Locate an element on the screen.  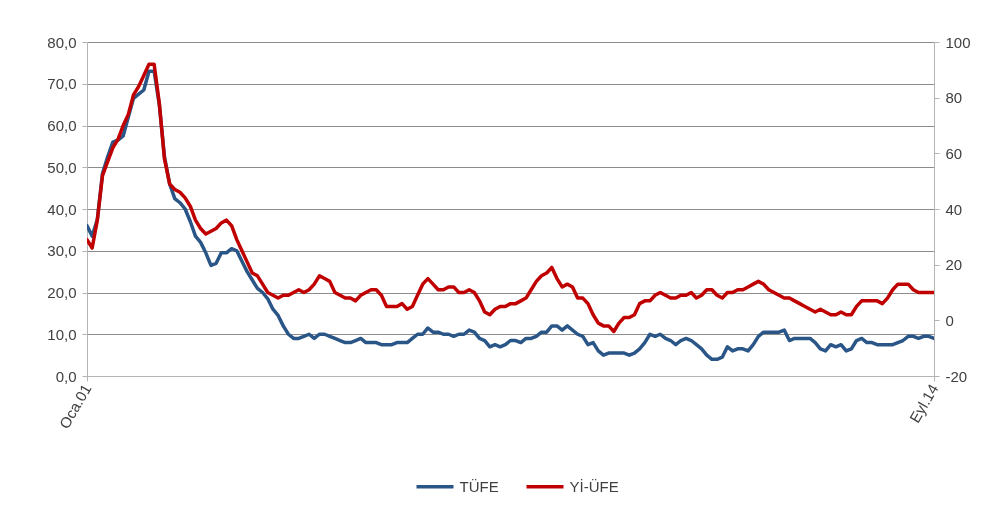
y2-tick-label: 40 is located at coordinates (954, 209).